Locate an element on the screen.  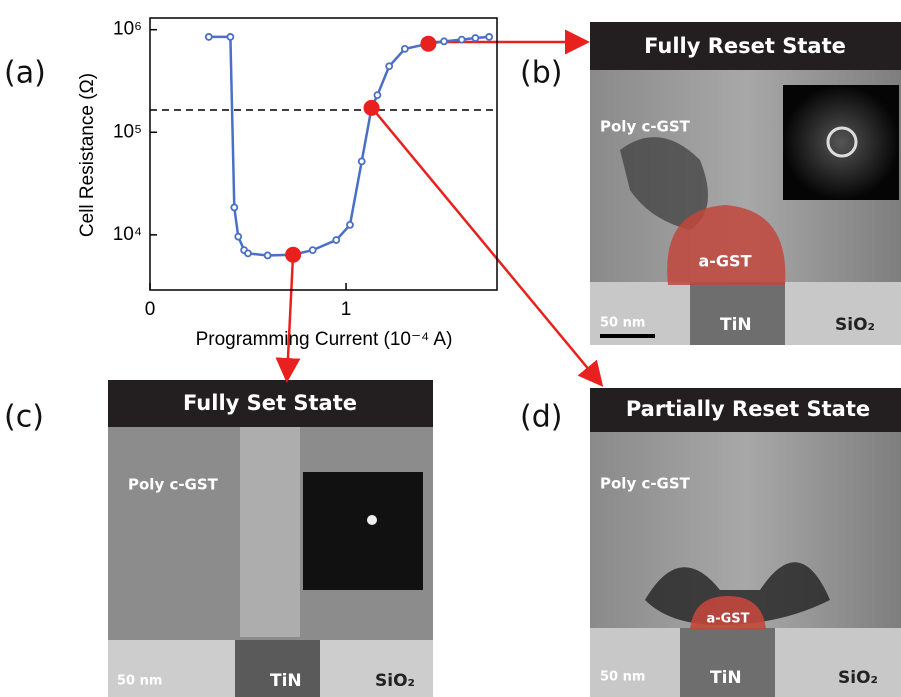
grain-boundary is located at coordinates (270, 532).